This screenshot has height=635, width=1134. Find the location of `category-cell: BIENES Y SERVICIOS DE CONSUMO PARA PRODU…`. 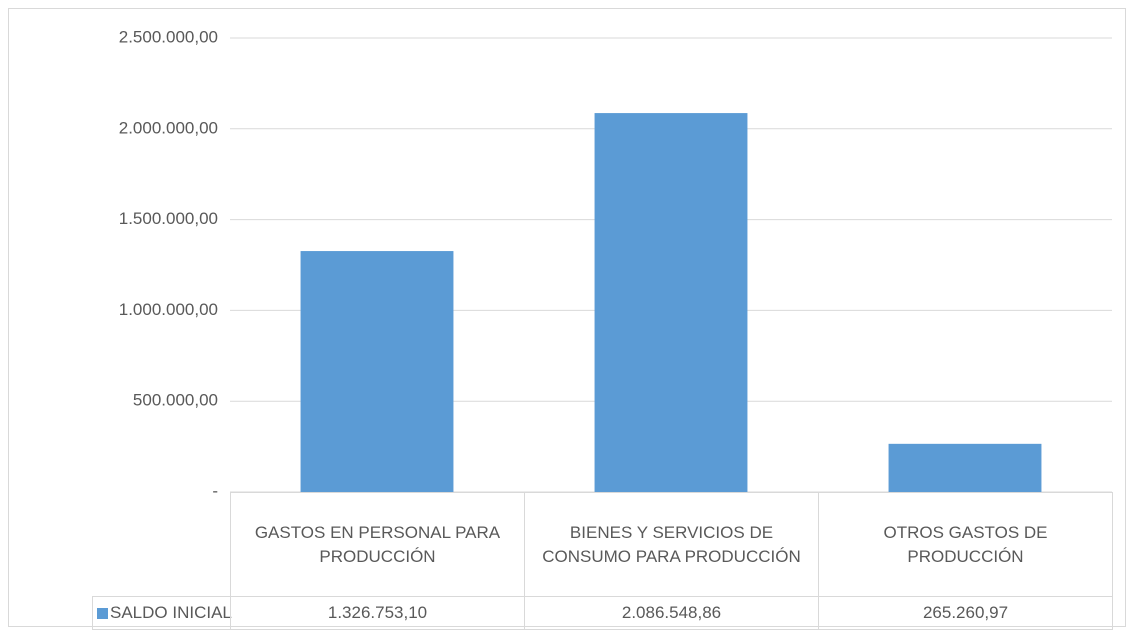

category-cell: BIENES Y SERVICIOS DE CONSUMO PARA PRODU… is located at coordinates (671, 544).